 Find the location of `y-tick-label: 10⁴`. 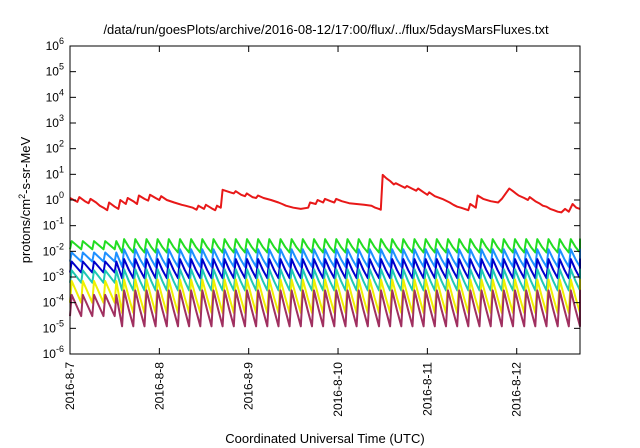

y-tick-label: 10⁴ is located at coordinates (55, 95).